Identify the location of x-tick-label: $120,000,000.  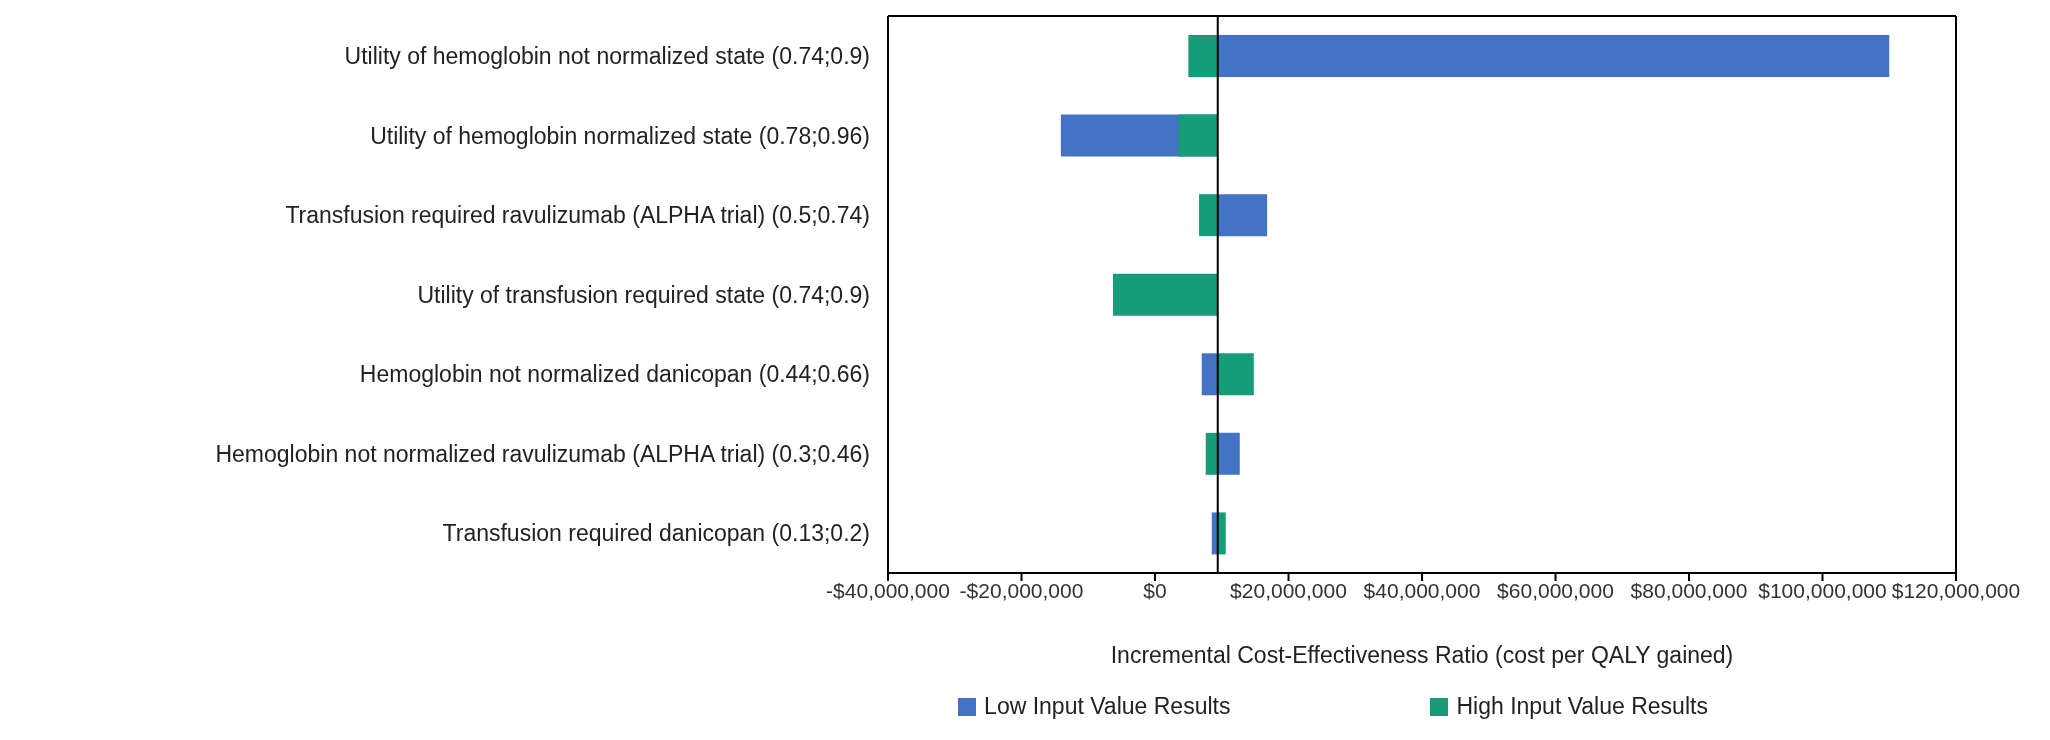
(1956, 590).